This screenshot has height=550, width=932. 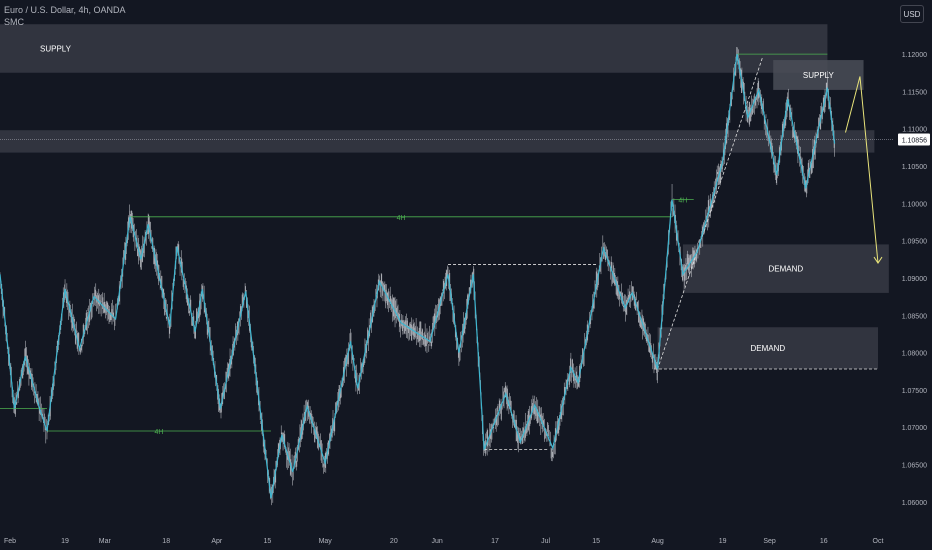 I want to click on y-tick-label: 1.09000, so click(x=914, y=279).